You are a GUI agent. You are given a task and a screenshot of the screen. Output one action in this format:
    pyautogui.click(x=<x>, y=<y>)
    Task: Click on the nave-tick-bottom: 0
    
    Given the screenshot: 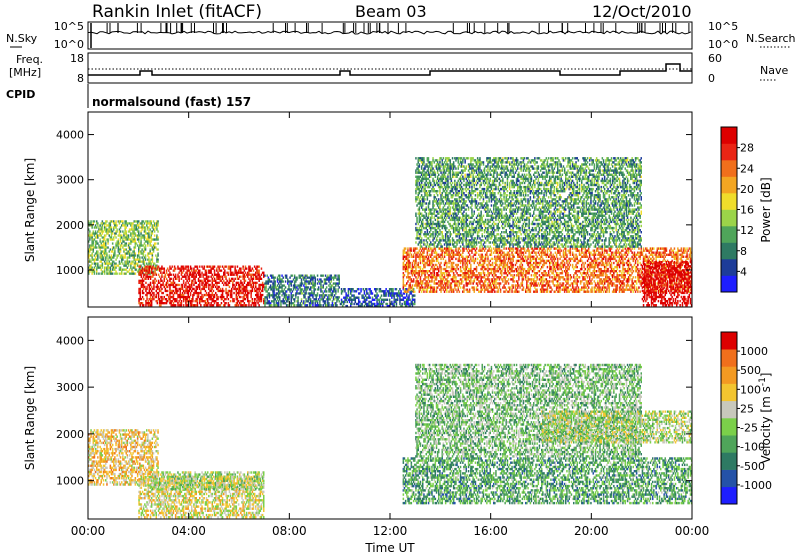 What is the action you would take?
    pyautogui.click(x=711, y=78)
    